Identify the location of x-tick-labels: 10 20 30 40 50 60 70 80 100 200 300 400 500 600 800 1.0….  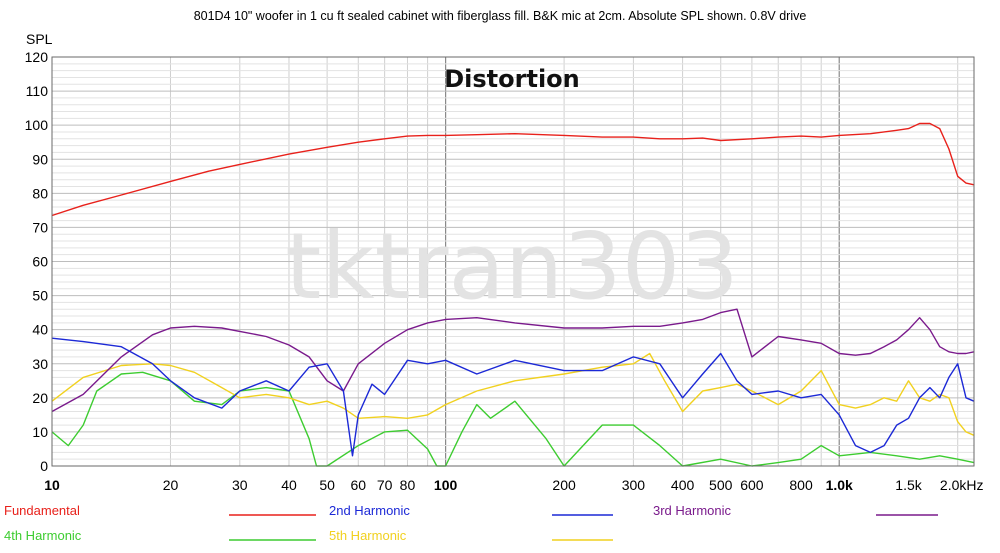
(513, 485).